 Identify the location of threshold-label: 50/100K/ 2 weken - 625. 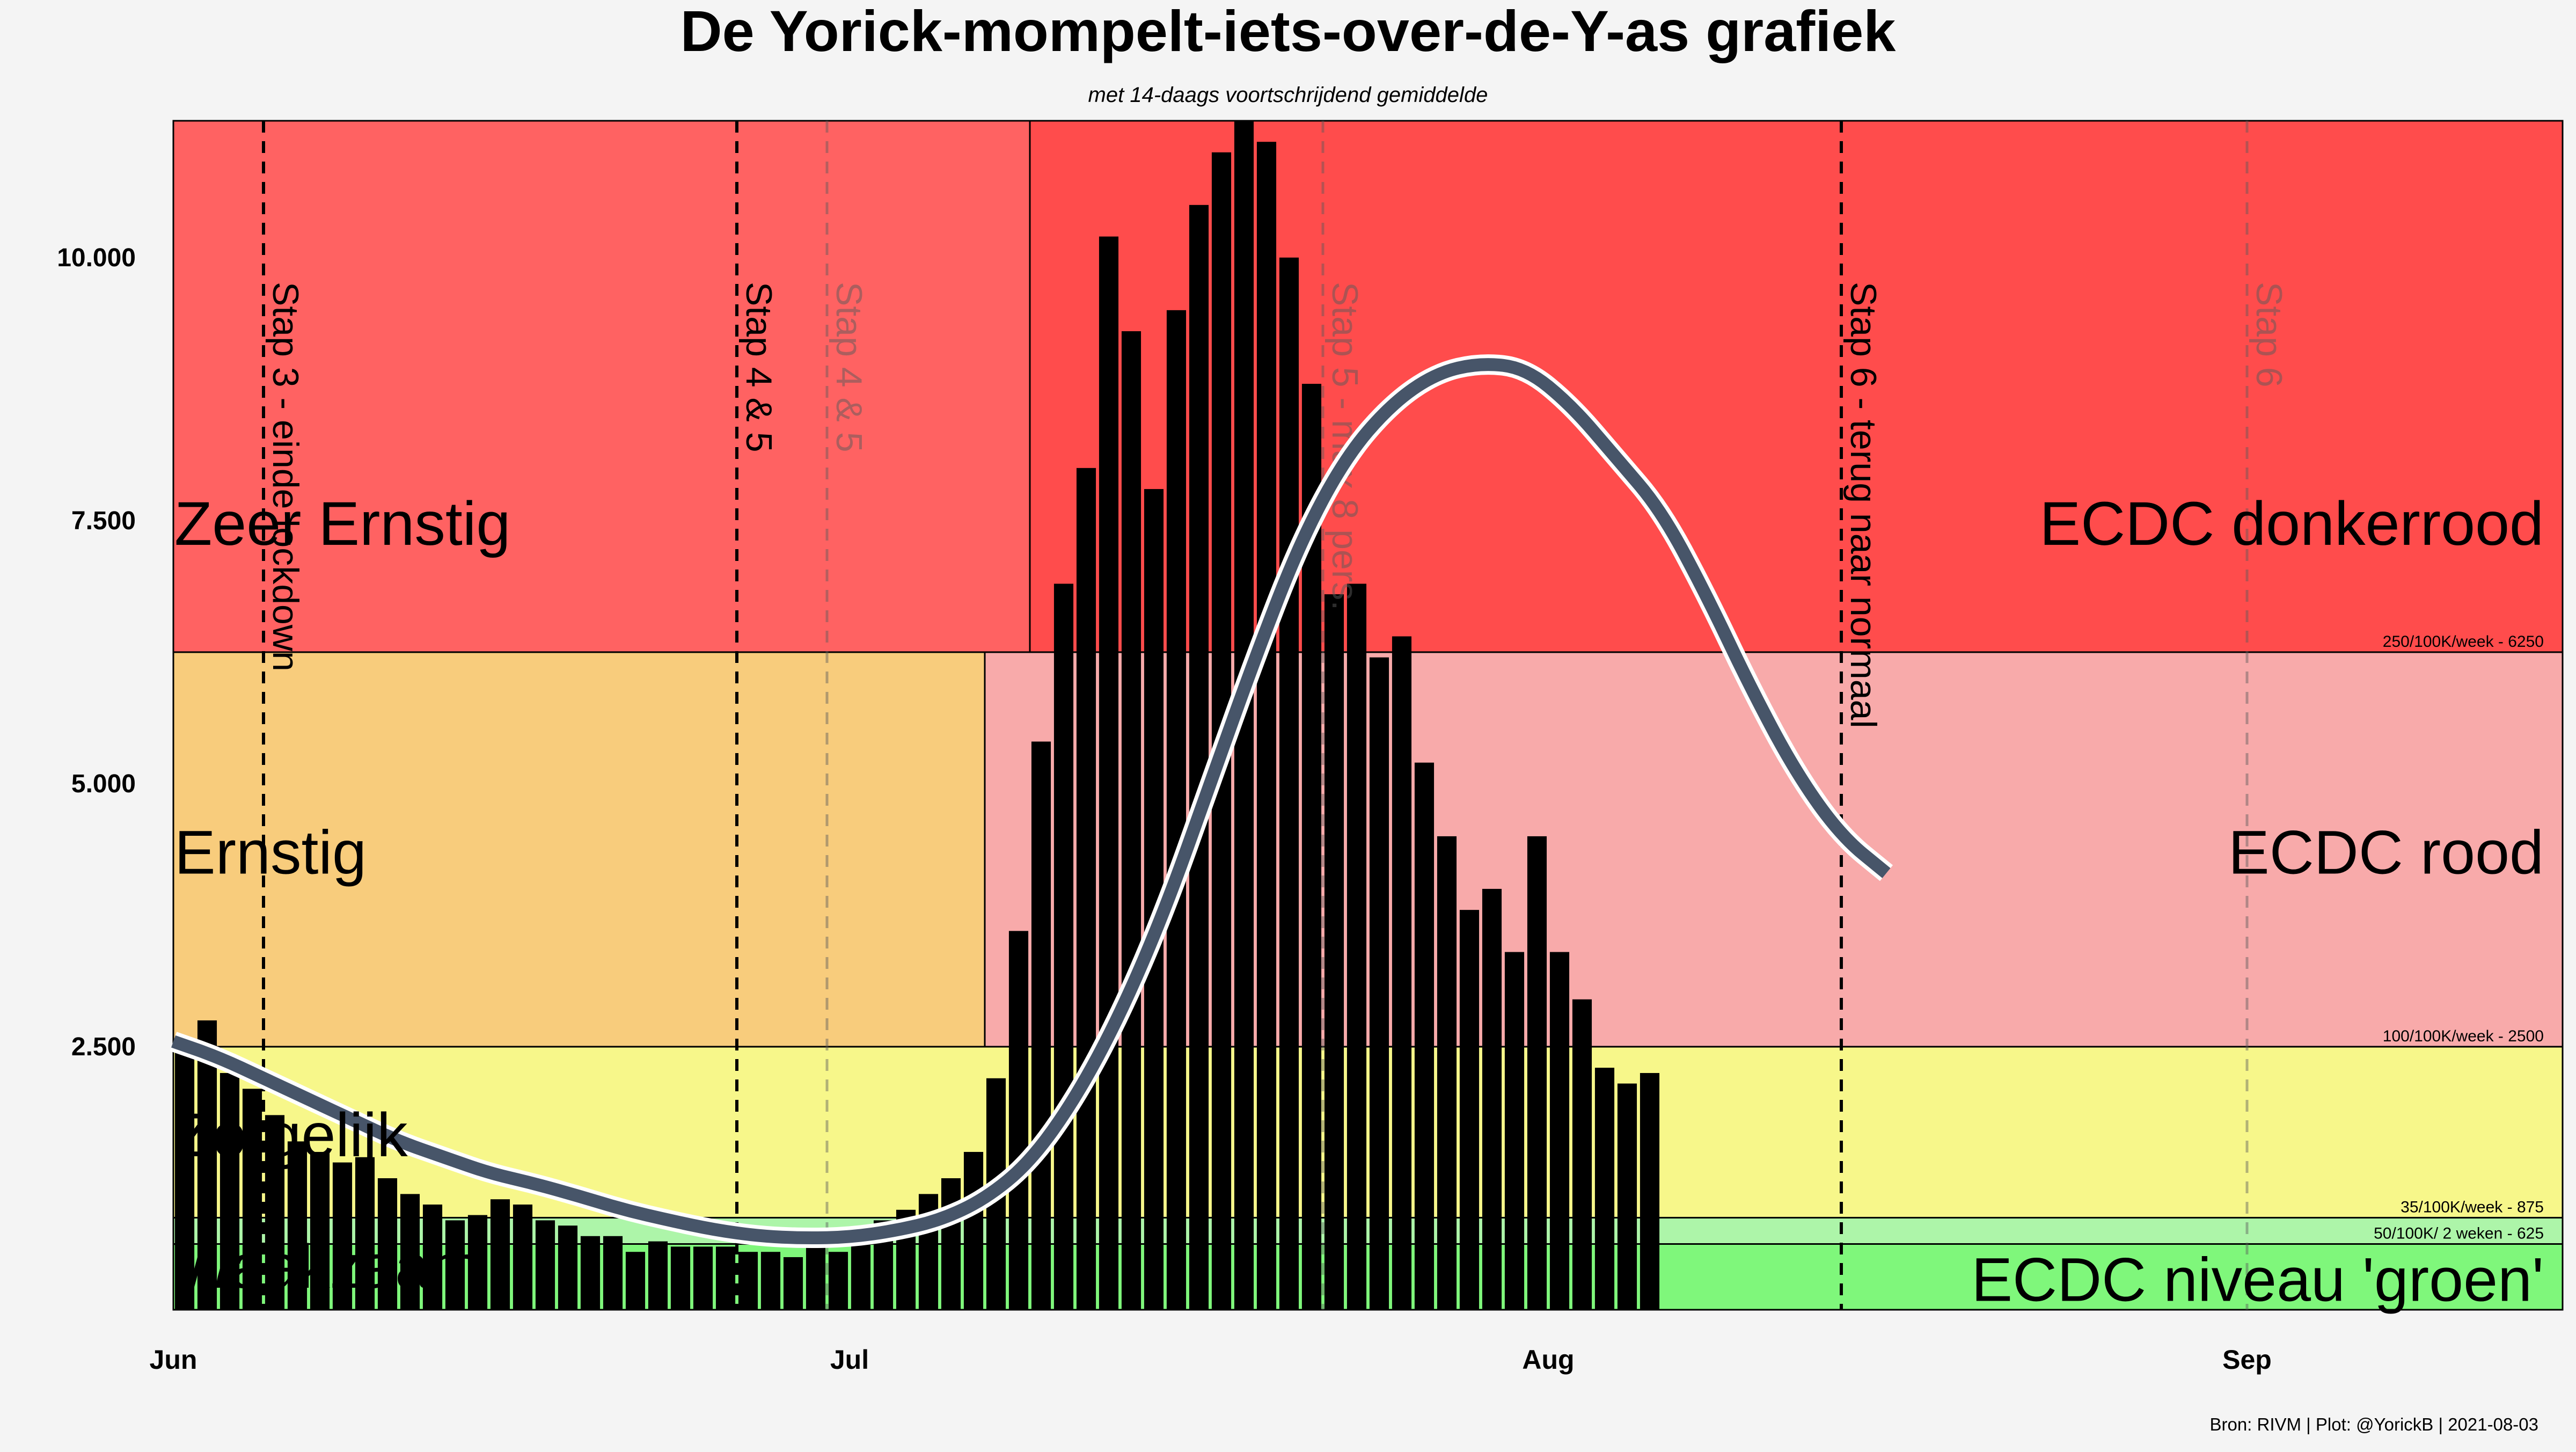
(2459, 1233).